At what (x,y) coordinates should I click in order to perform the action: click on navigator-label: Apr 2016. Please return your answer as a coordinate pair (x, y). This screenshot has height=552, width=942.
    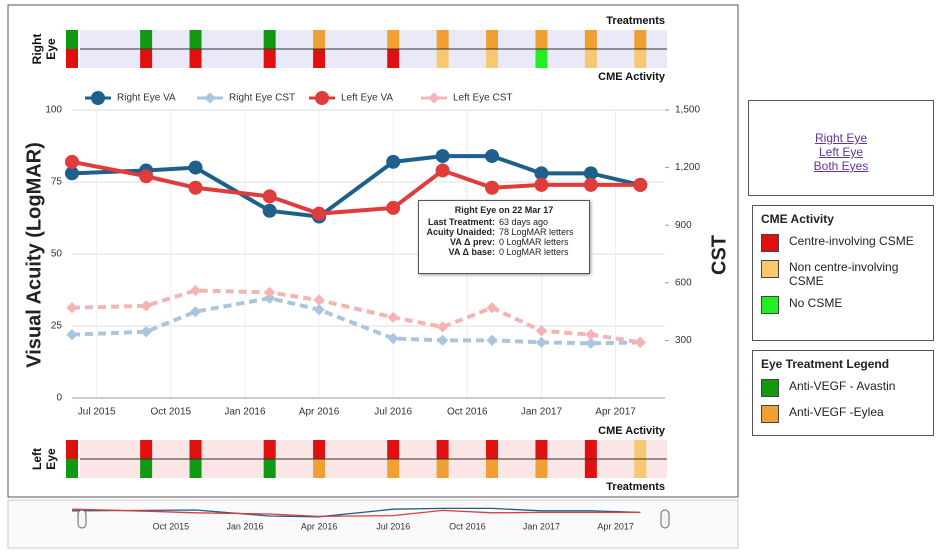
    Looking at the image, I should click on (319, 526).